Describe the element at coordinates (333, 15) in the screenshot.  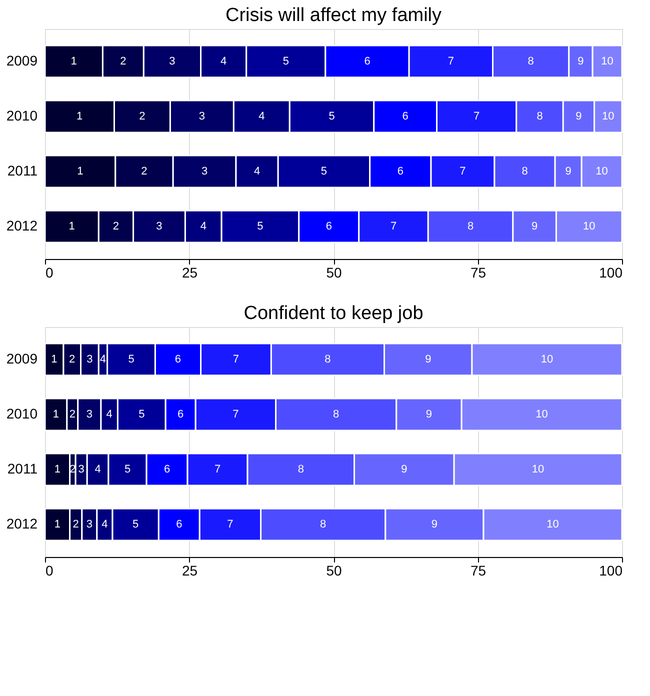
I see `chart-title: Crisis will affect my family` at that location.